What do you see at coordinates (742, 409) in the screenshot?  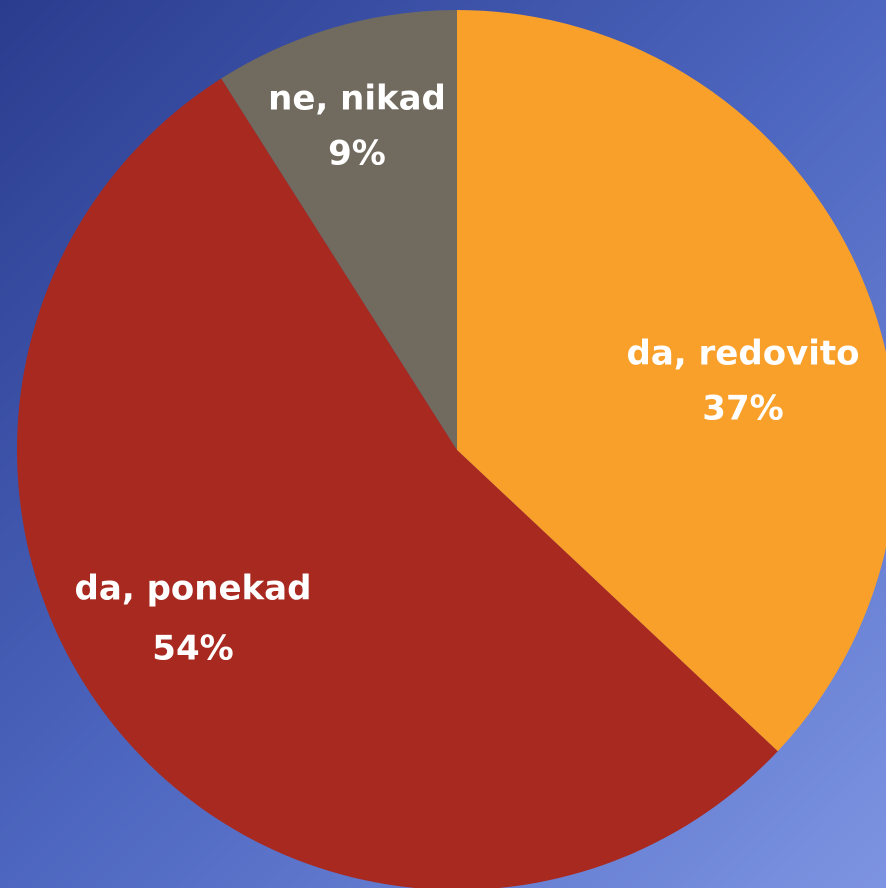 I see `value-label: 37%` at bounding box center [742, 409].